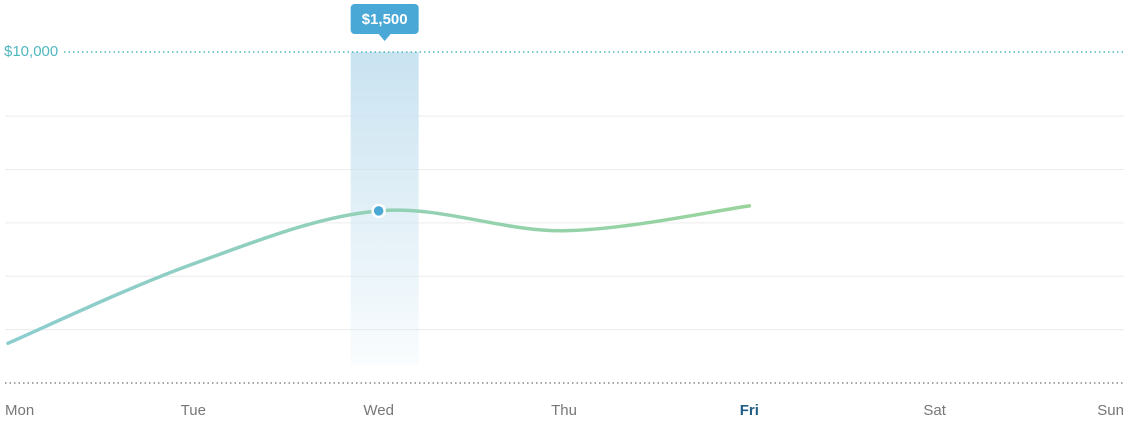 The width and height of the screenshot is (1129, 426). What do you see at coordinates (31, 51) in the screenshot?
I see `y-tick-label: $10,000` at bounding box center [31, 51].